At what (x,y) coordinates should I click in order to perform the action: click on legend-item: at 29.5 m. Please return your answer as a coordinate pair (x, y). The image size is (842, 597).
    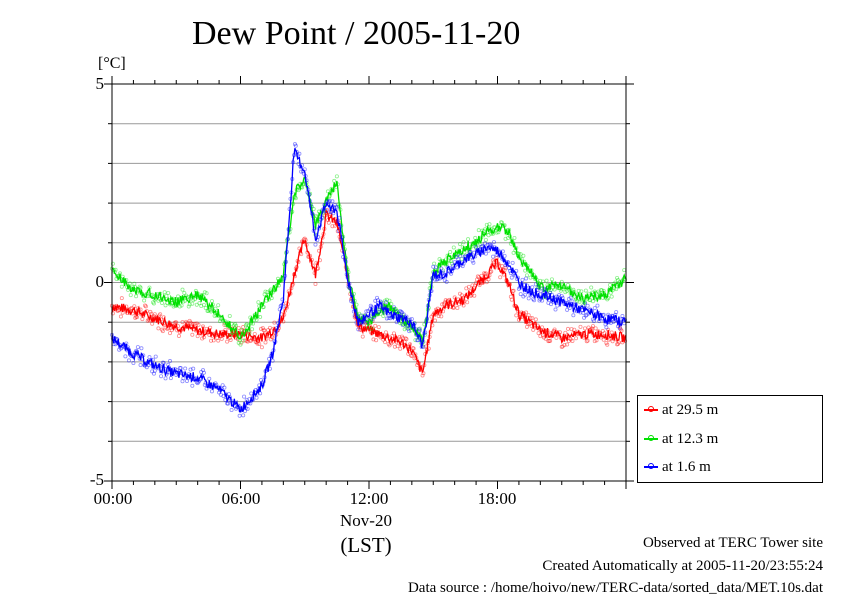
    Looking at the image, I should click on (681, 410).